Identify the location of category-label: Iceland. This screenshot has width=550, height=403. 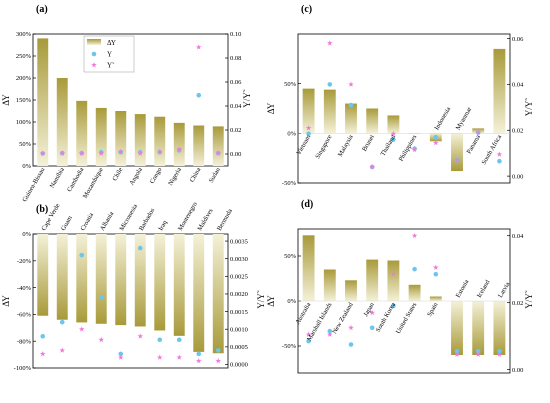
(484, 288).